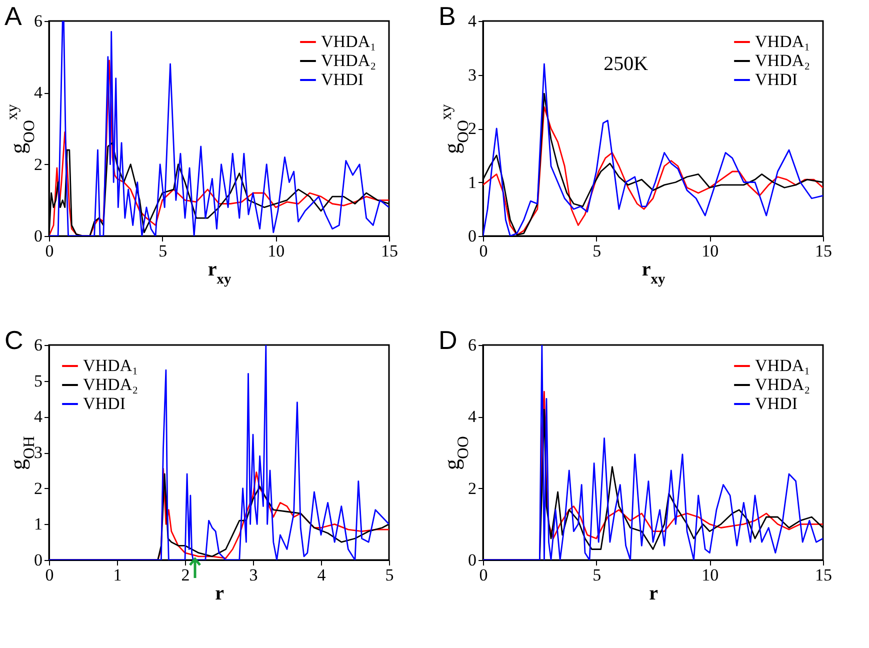 Image resolution: width=869 pixels, height=648 pixels. What do you see at coordinates (447, 16) in the screenshot?
I see `chart-title: B` at bounding box center [447, 16].